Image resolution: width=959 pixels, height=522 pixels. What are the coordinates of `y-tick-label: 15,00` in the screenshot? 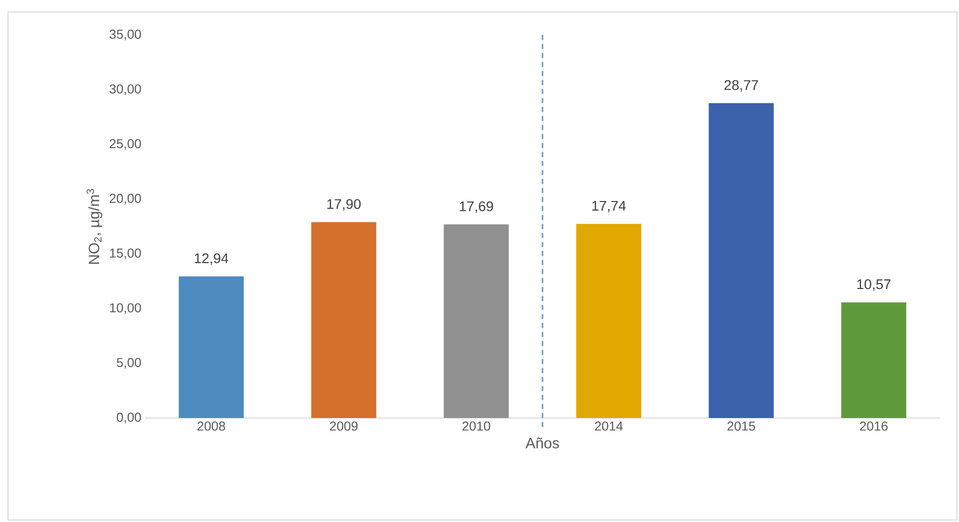 It's located at (125, 254).